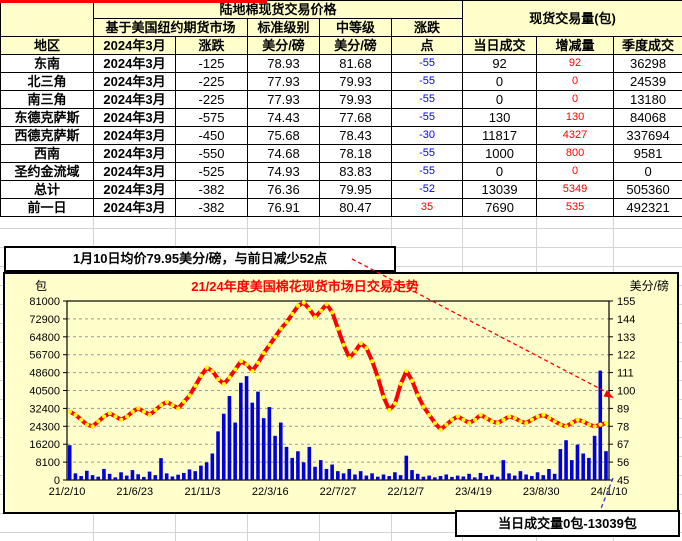  What do you see at coordinates (647, 189) in the screenshot?
I see `cell-quarter: 505360` at bounding box center [647, 189].